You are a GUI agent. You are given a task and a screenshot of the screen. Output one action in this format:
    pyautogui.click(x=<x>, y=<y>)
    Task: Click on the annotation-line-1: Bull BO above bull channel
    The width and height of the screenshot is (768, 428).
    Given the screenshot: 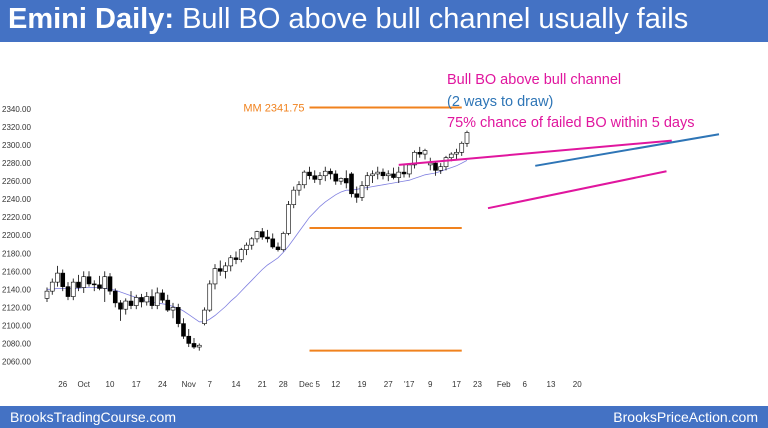 What is the action you would take?
    pyautogui.click(x=534, y=80)
    